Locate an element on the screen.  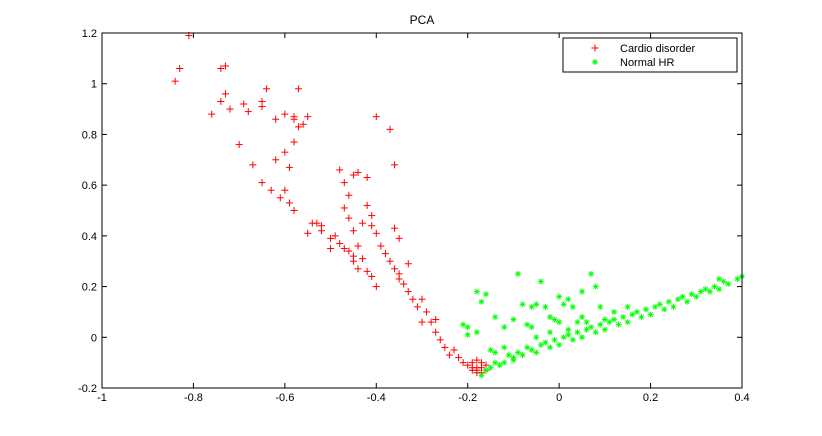
legend-box is located at coordinates (650, 55).